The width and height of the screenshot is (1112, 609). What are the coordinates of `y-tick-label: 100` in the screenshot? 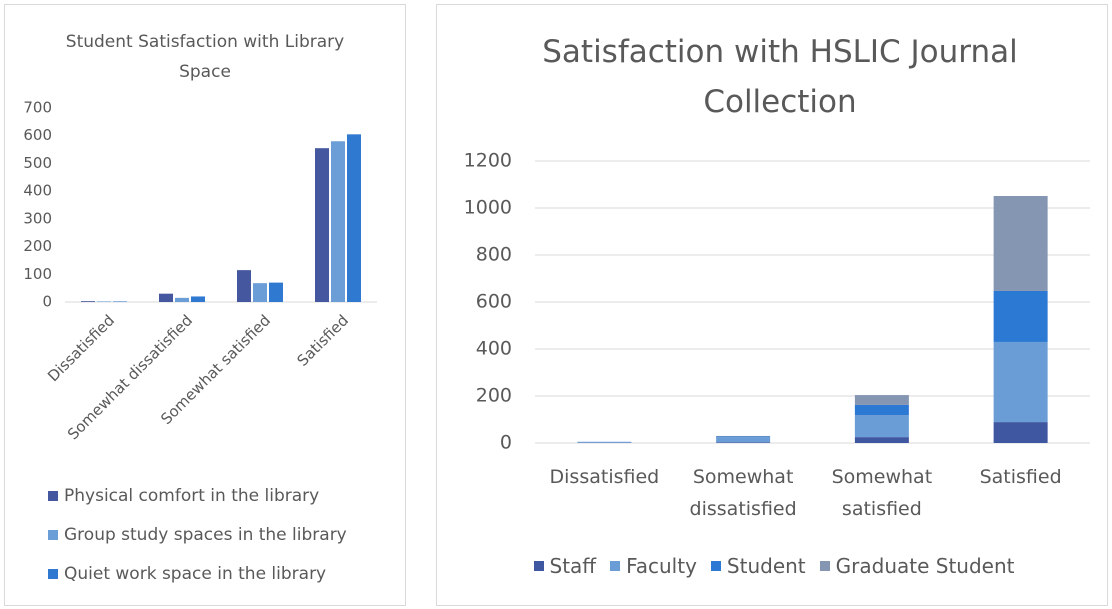 It's located at (37, 274).